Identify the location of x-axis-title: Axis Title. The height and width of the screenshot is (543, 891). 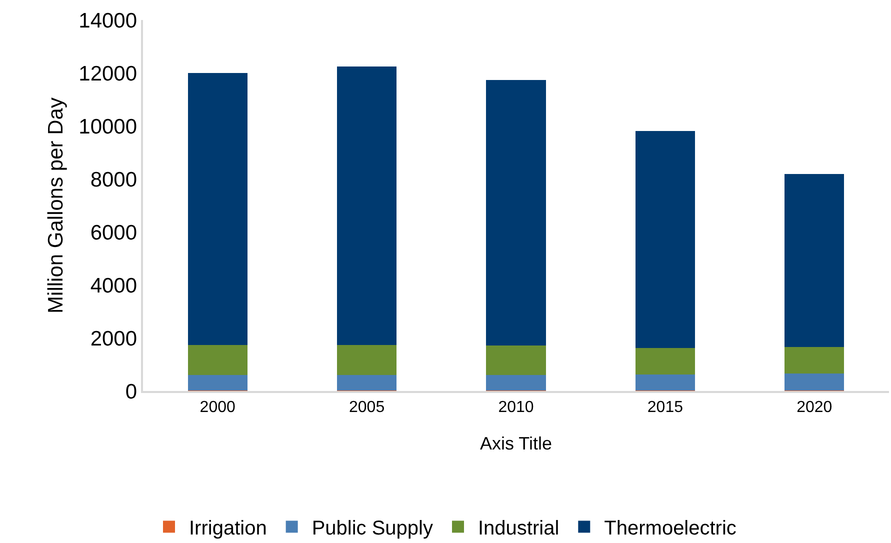
(516, 444).